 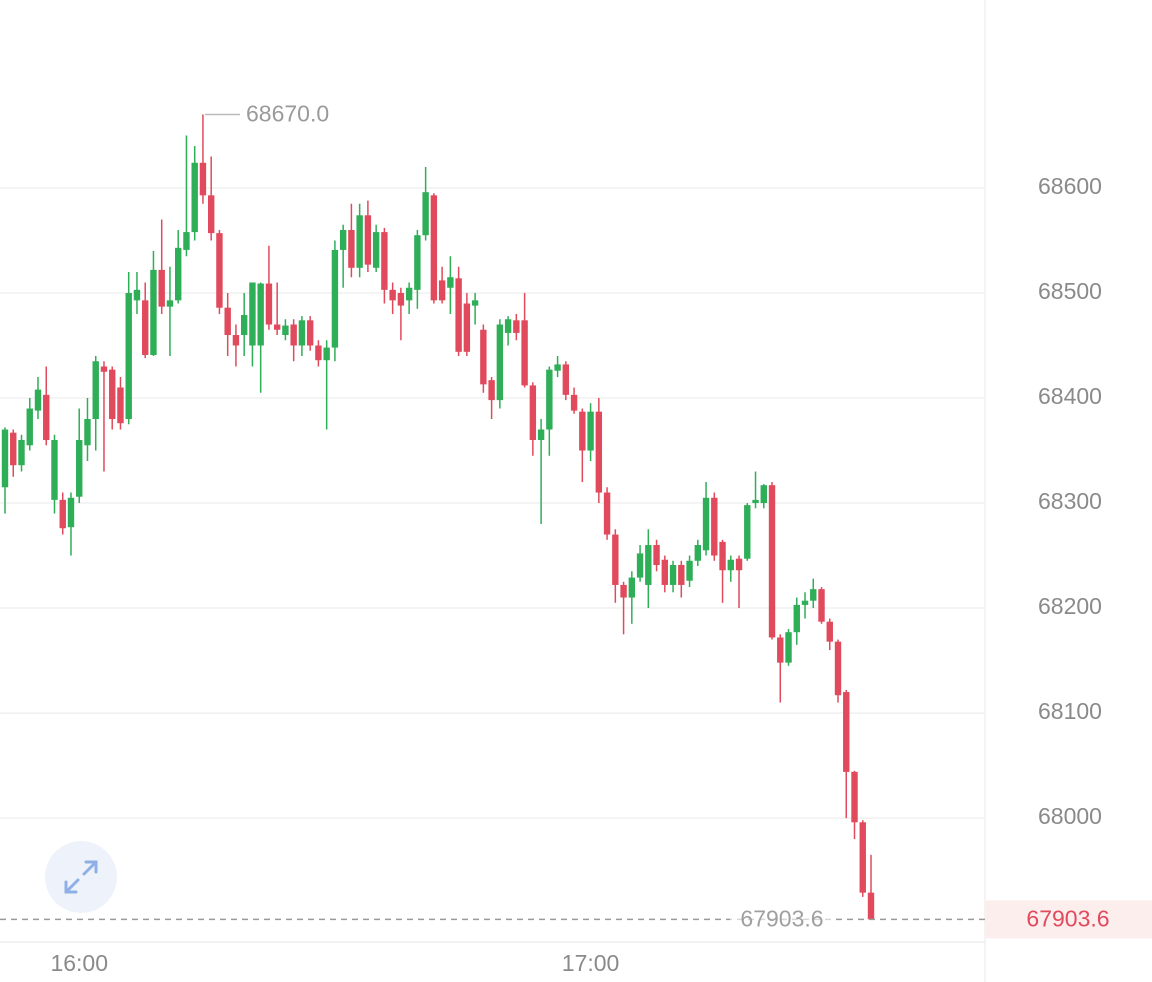 What do you see at coordinates (1070, 711) in the screenshot?
I see `y-tick-label: 68100` at bounding box center [1070, 711].